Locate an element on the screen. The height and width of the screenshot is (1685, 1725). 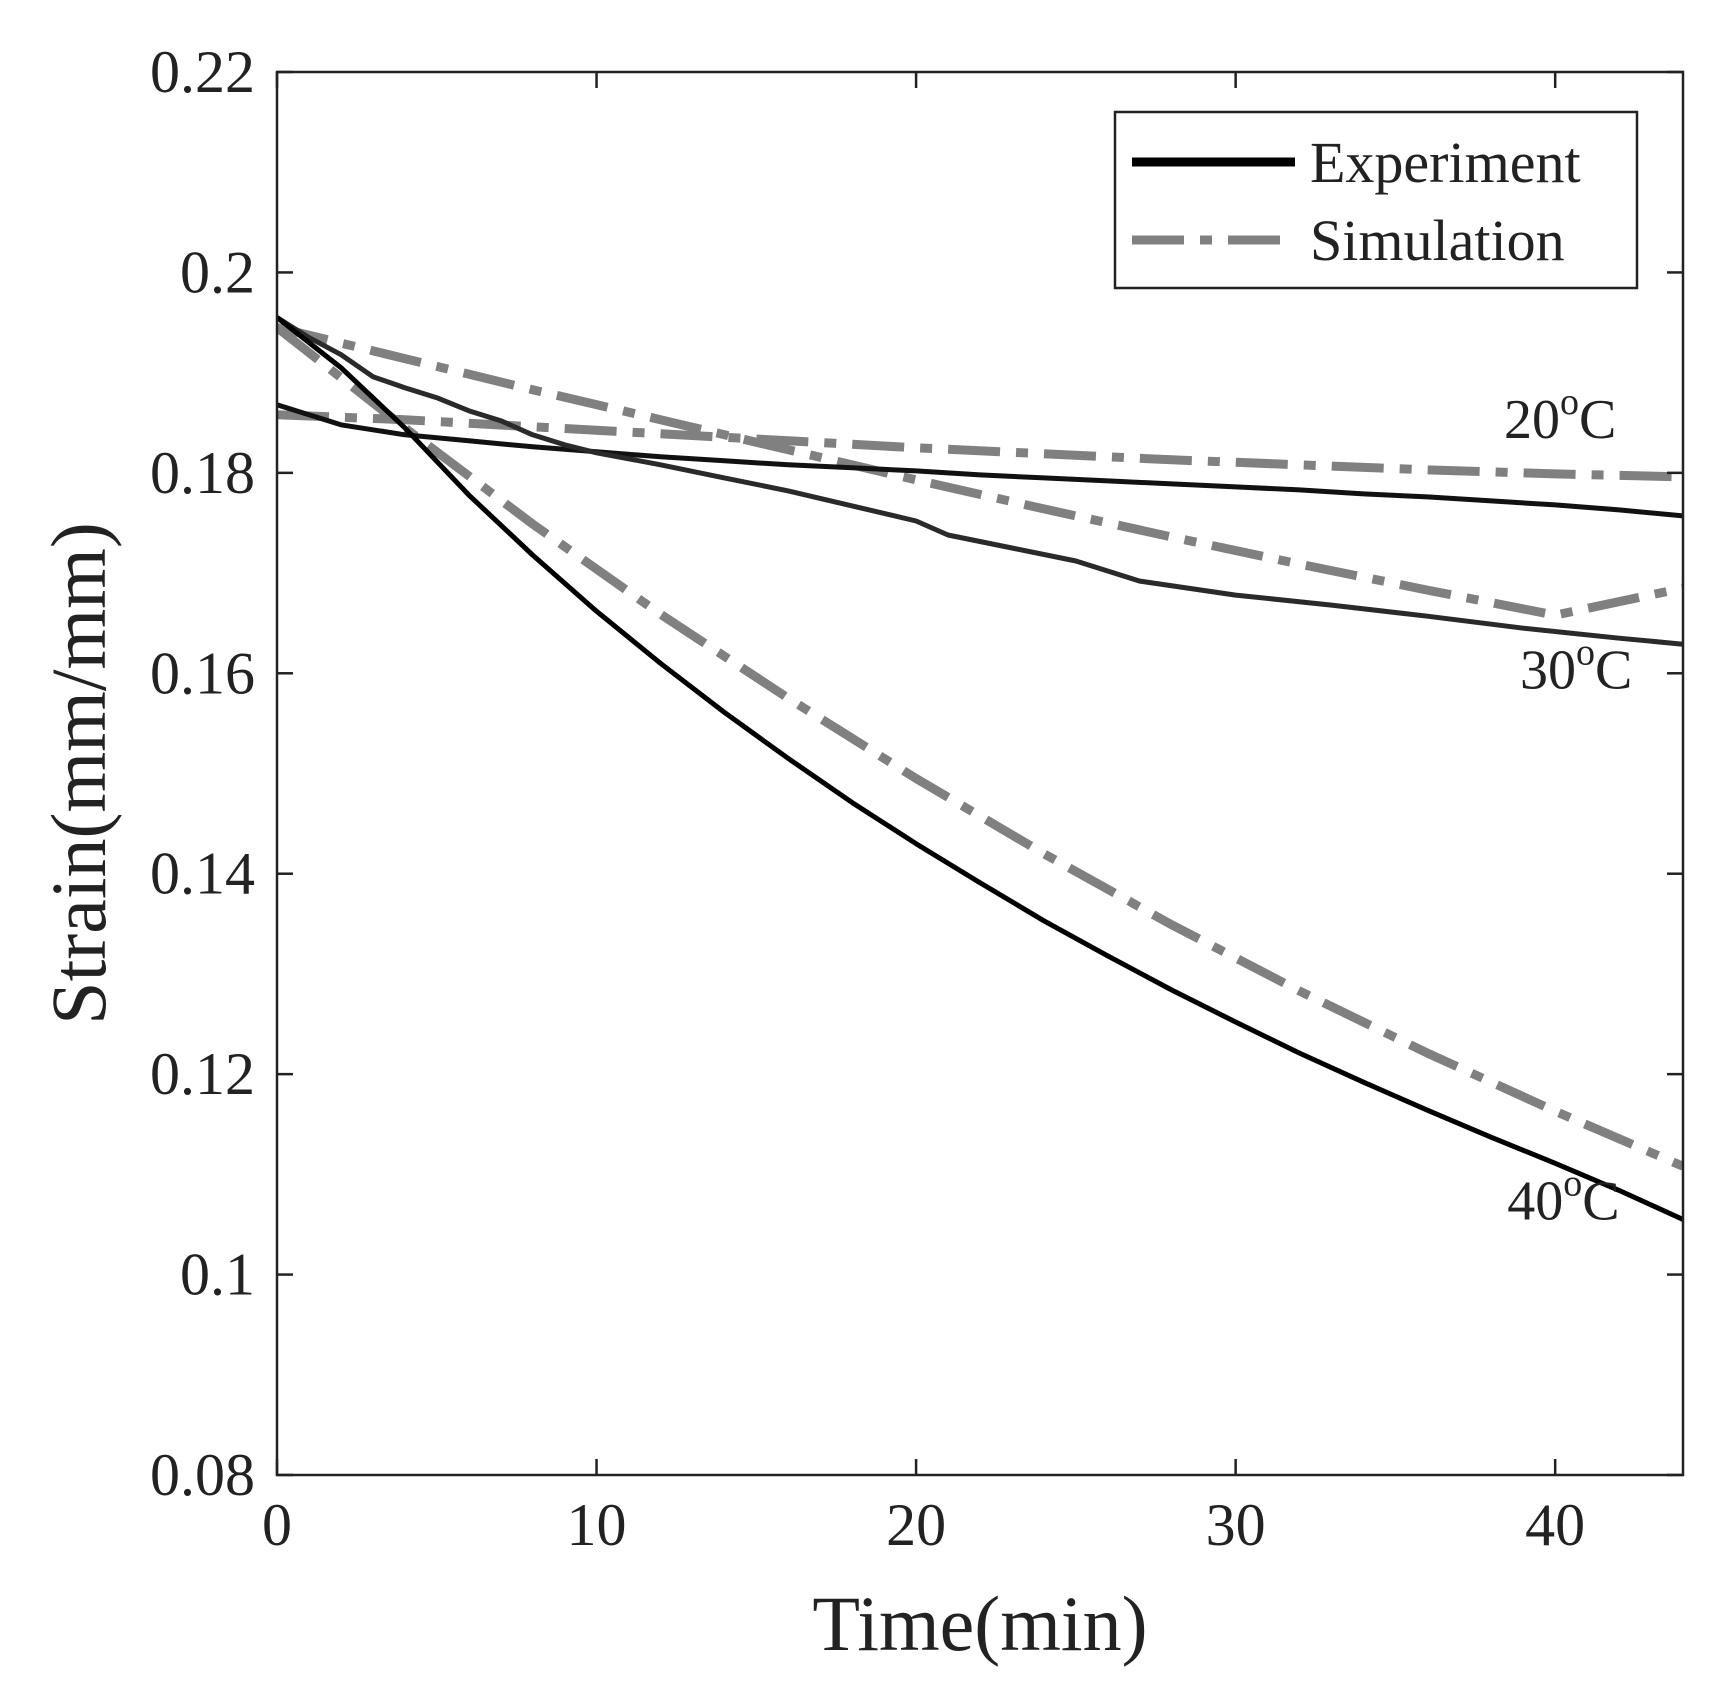
temperature-annotation-2: 40oC is located at coordinates (1563, 1197).